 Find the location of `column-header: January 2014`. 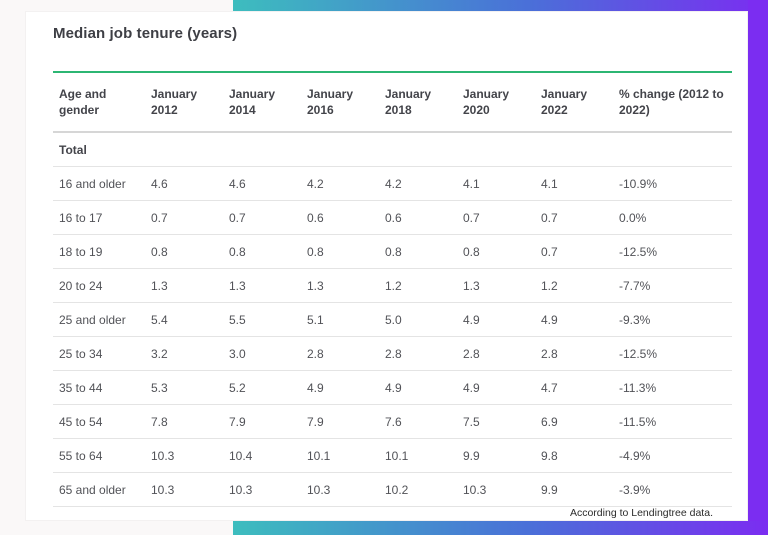

column-header: January 2014 is located at coordinates (262, 103).